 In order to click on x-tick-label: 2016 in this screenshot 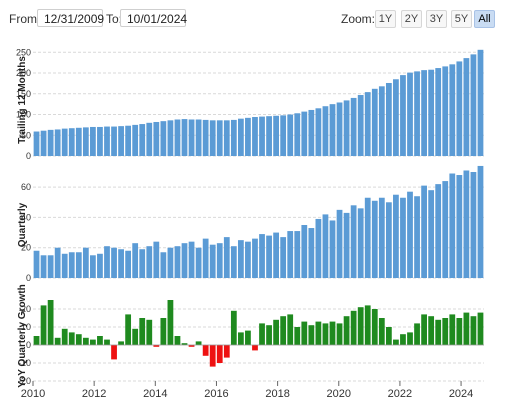, I will do `click(216, 394)`.